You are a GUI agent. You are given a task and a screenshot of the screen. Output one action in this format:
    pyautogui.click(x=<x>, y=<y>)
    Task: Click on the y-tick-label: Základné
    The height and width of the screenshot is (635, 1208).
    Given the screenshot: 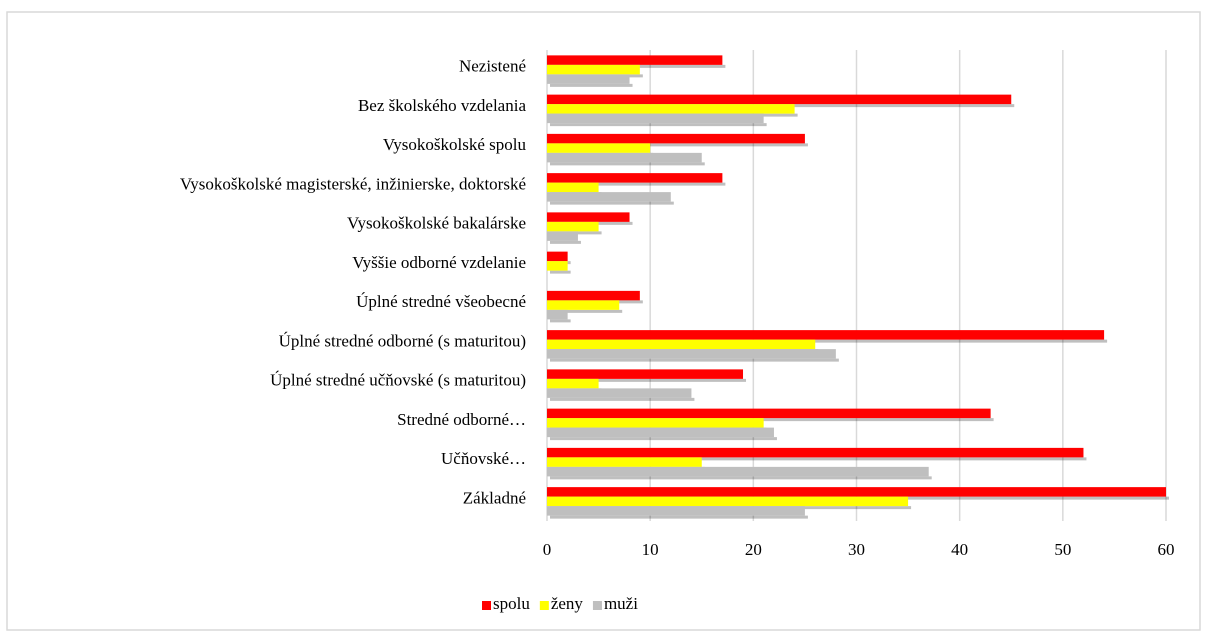 What is the action you would take?
    pyautogui.click(x=494, y=497)
    